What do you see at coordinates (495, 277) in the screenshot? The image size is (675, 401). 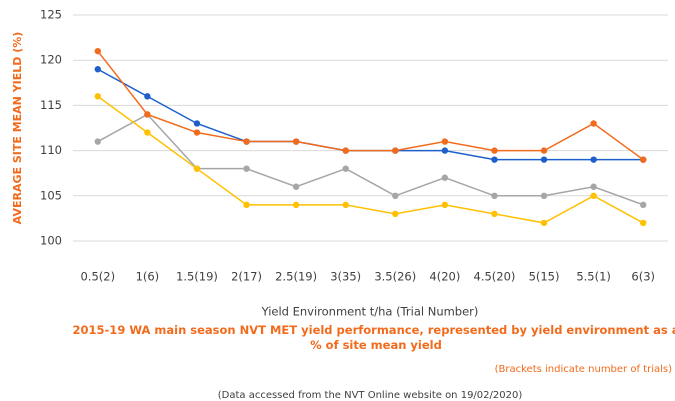 I see `x-tick-label: 4.5(20)` at bounding box center [495, 277].